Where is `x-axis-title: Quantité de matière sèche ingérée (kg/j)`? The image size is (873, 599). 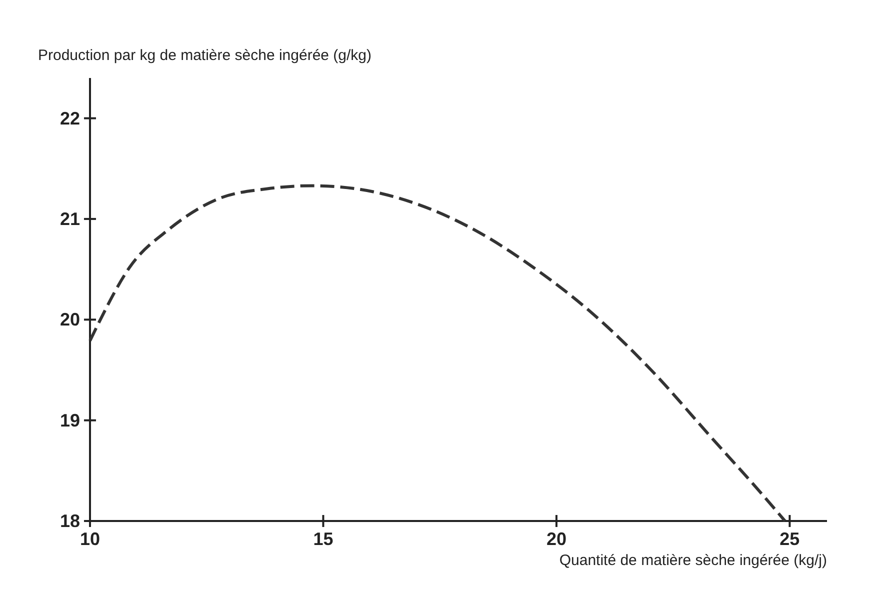
x-axis-title: Quantité de matière sèche ingérée (kg/j) is located at coordinates (693, 560).